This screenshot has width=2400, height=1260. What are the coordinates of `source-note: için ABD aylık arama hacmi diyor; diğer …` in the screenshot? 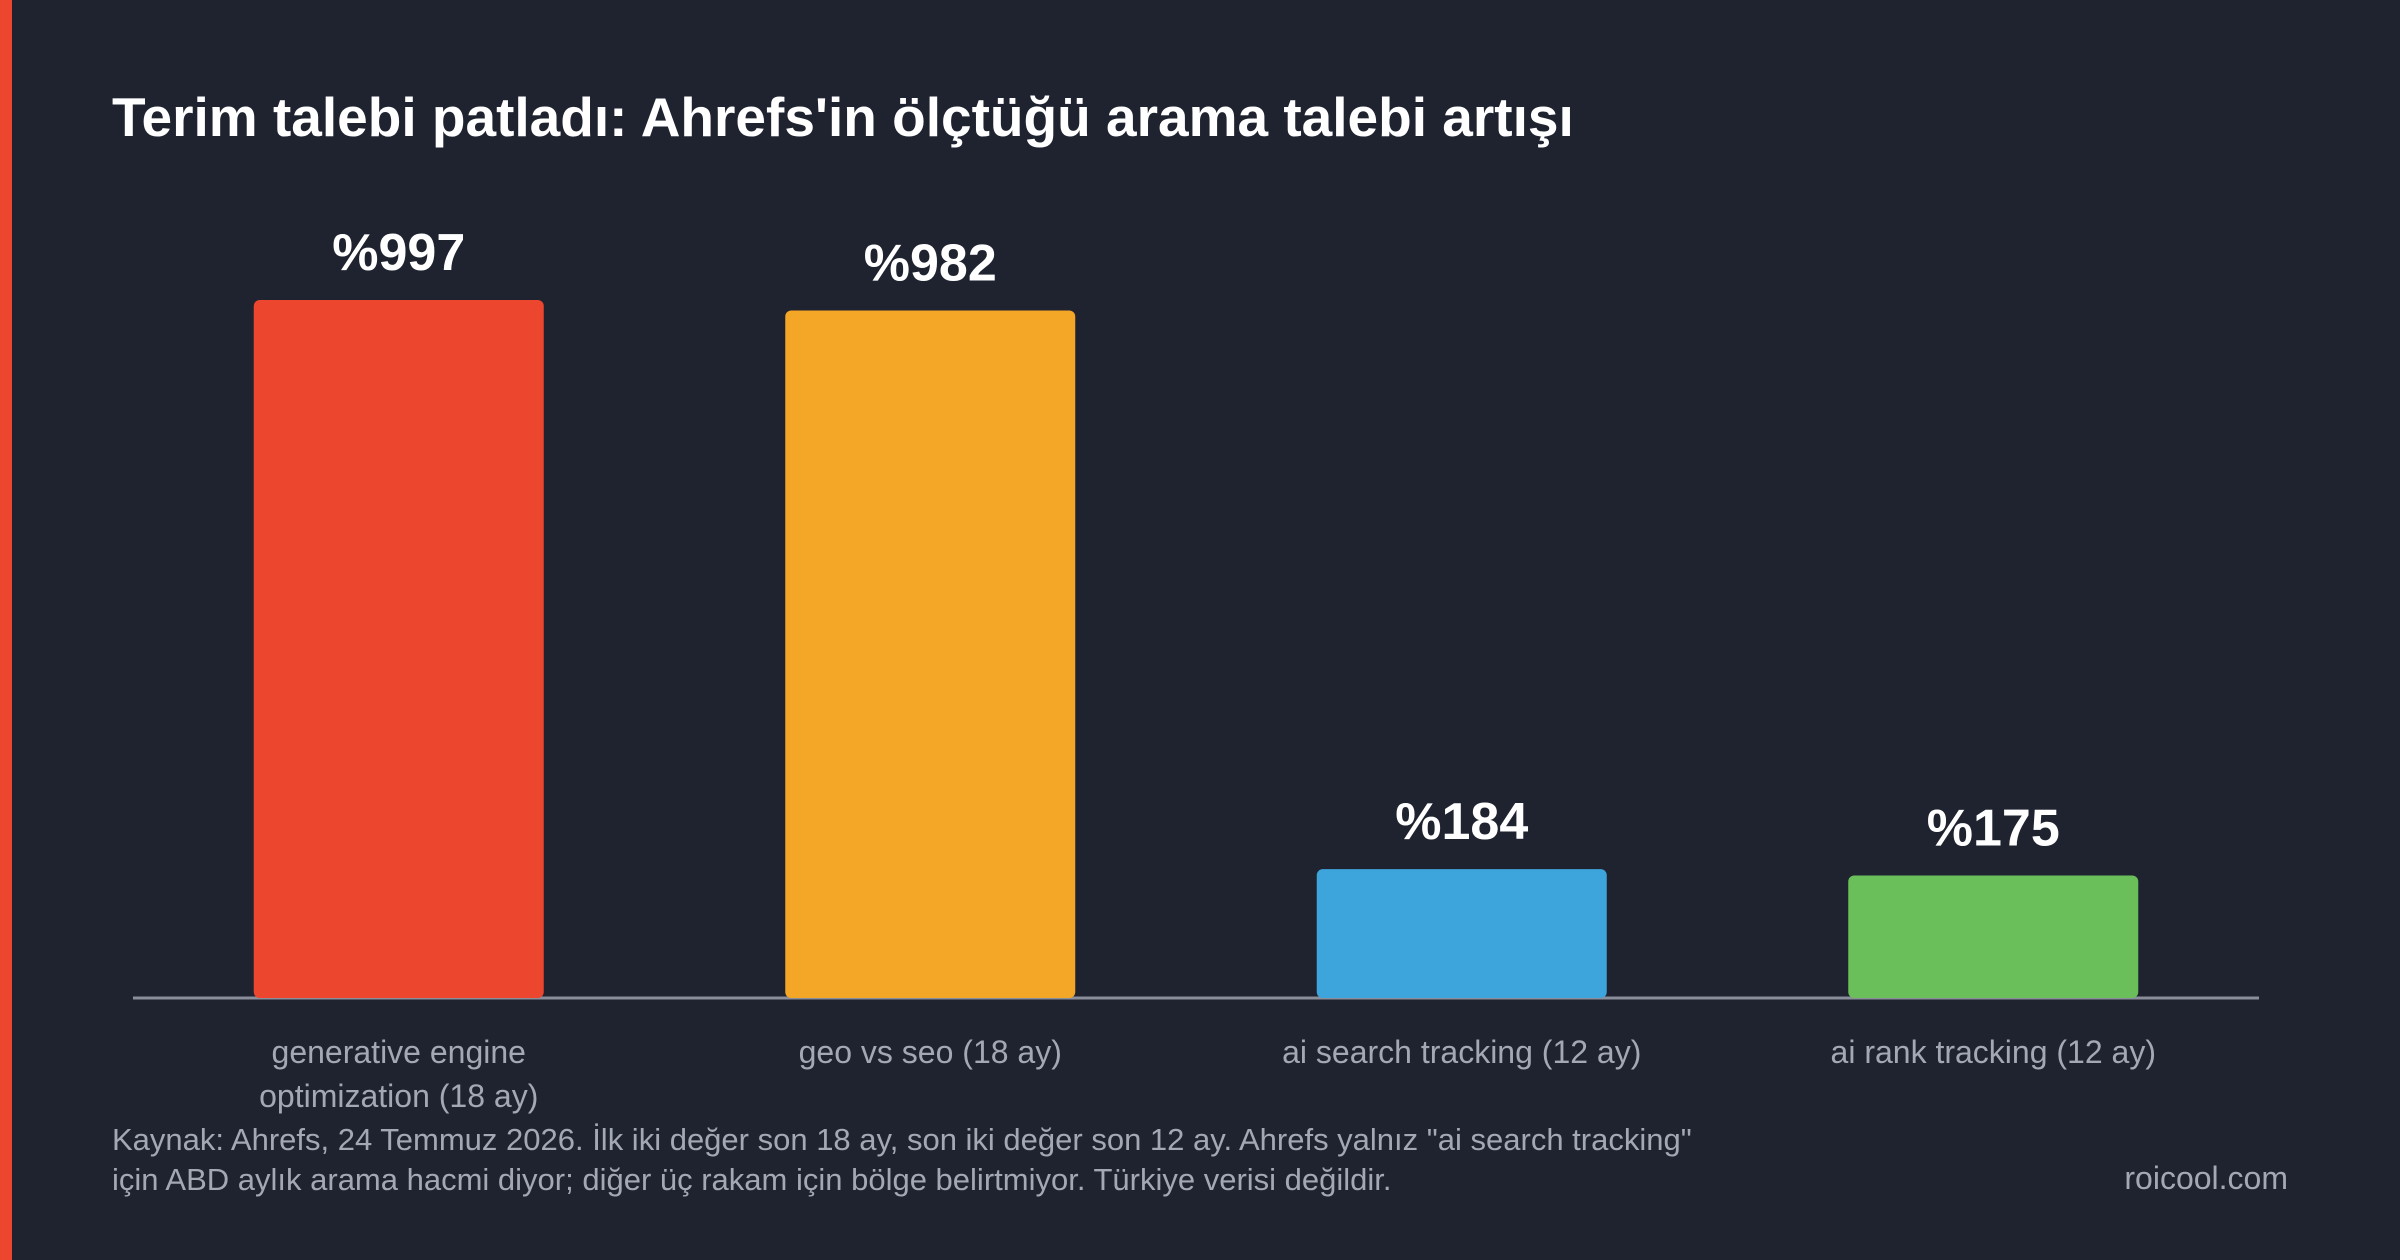 It's located at (752, 1179).